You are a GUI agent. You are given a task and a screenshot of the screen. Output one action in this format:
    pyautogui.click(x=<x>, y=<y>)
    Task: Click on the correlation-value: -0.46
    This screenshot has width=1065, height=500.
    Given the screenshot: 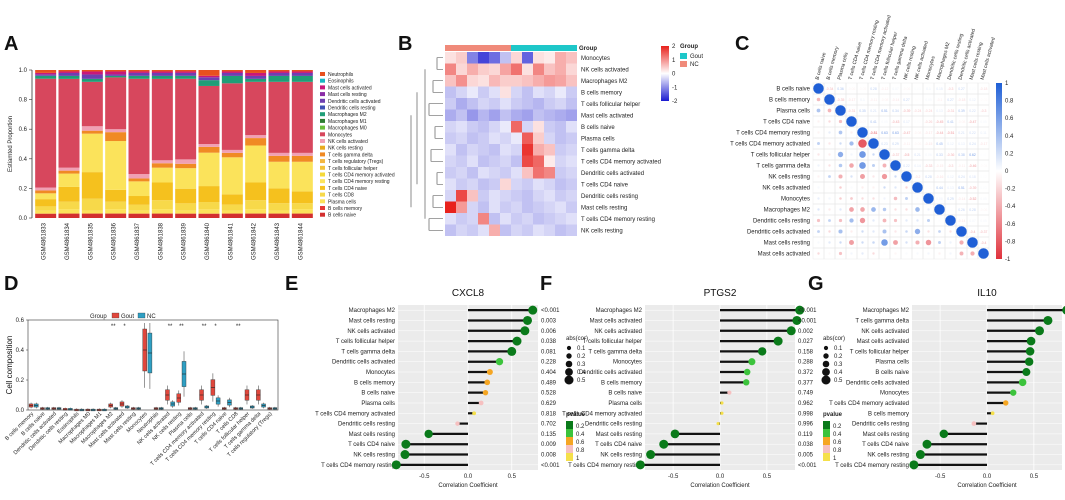 What is the action you would take?
    pyautogui.click(x=973, y=166)
    